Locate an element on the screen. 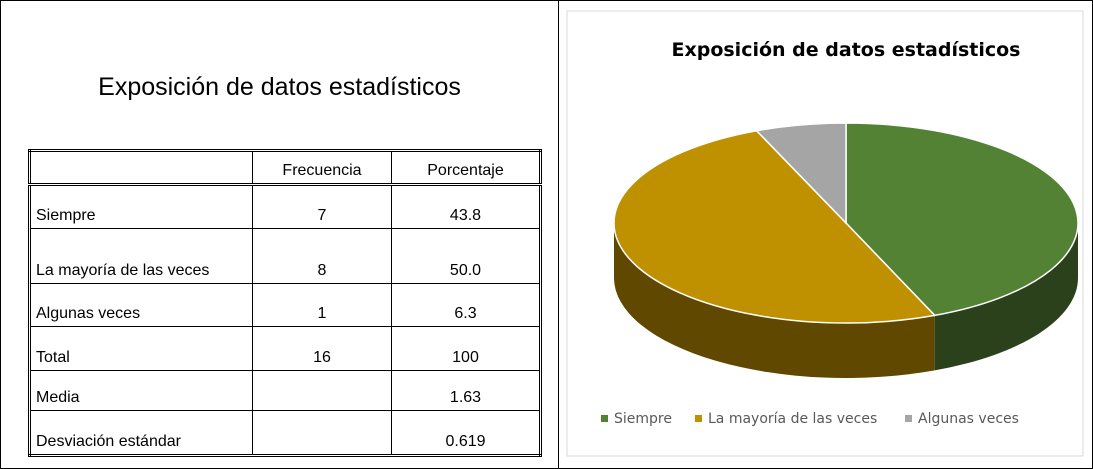 The height and width of the screenshot is (469, 1093). table-row: Siempre 7 43.8 is located at coordinates (285, 206).